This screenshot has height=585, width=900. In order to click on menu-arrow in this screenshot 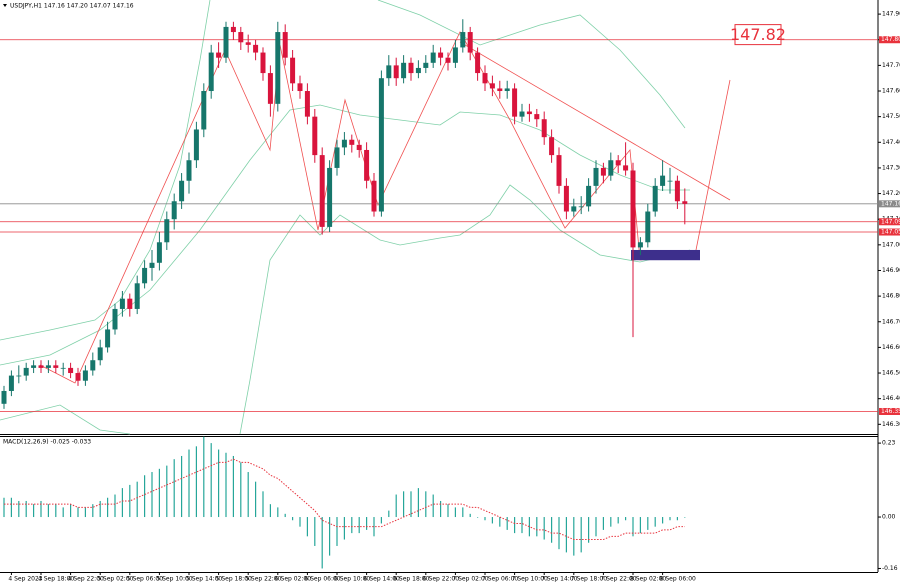, I will do `click(5, 5)`.